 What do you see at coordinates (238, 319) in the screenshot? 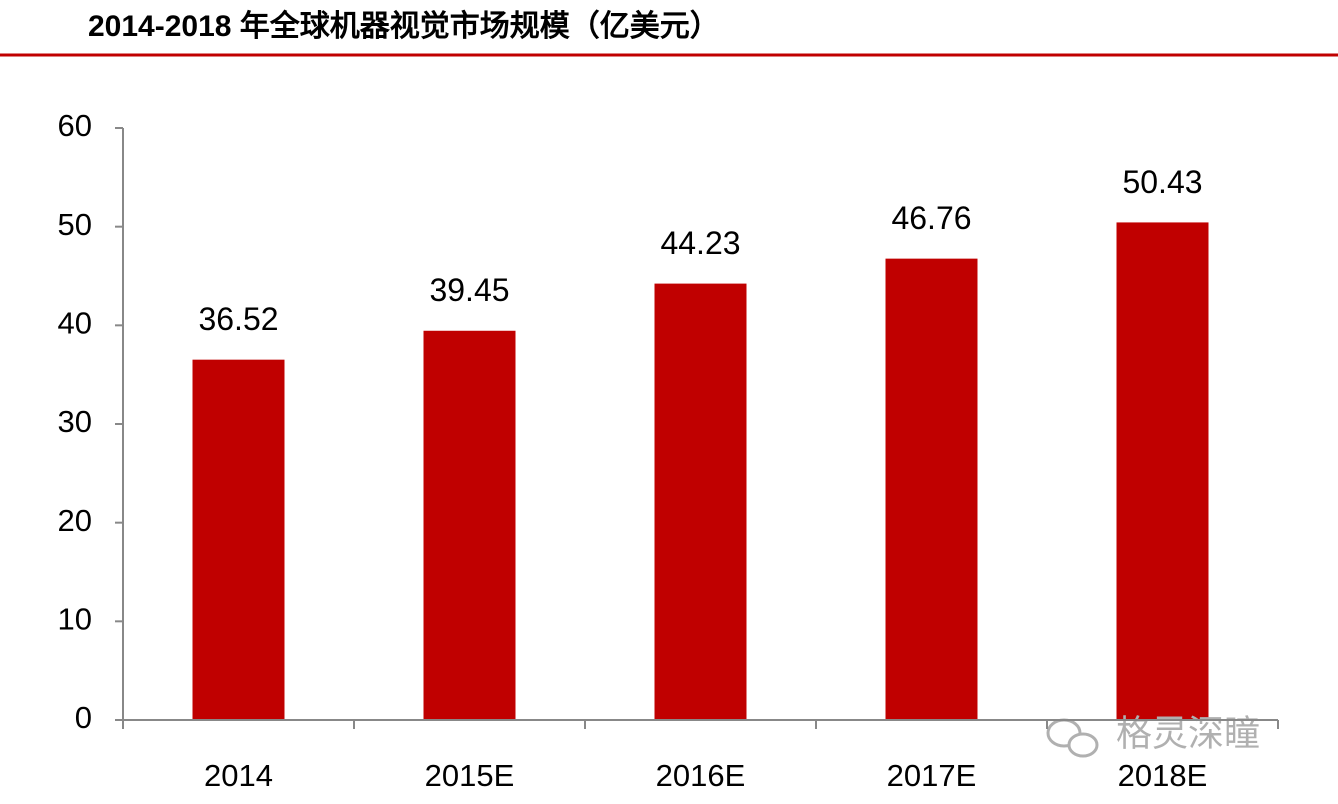
I see `data-label: 36.52` at bounding box center [238, 319].